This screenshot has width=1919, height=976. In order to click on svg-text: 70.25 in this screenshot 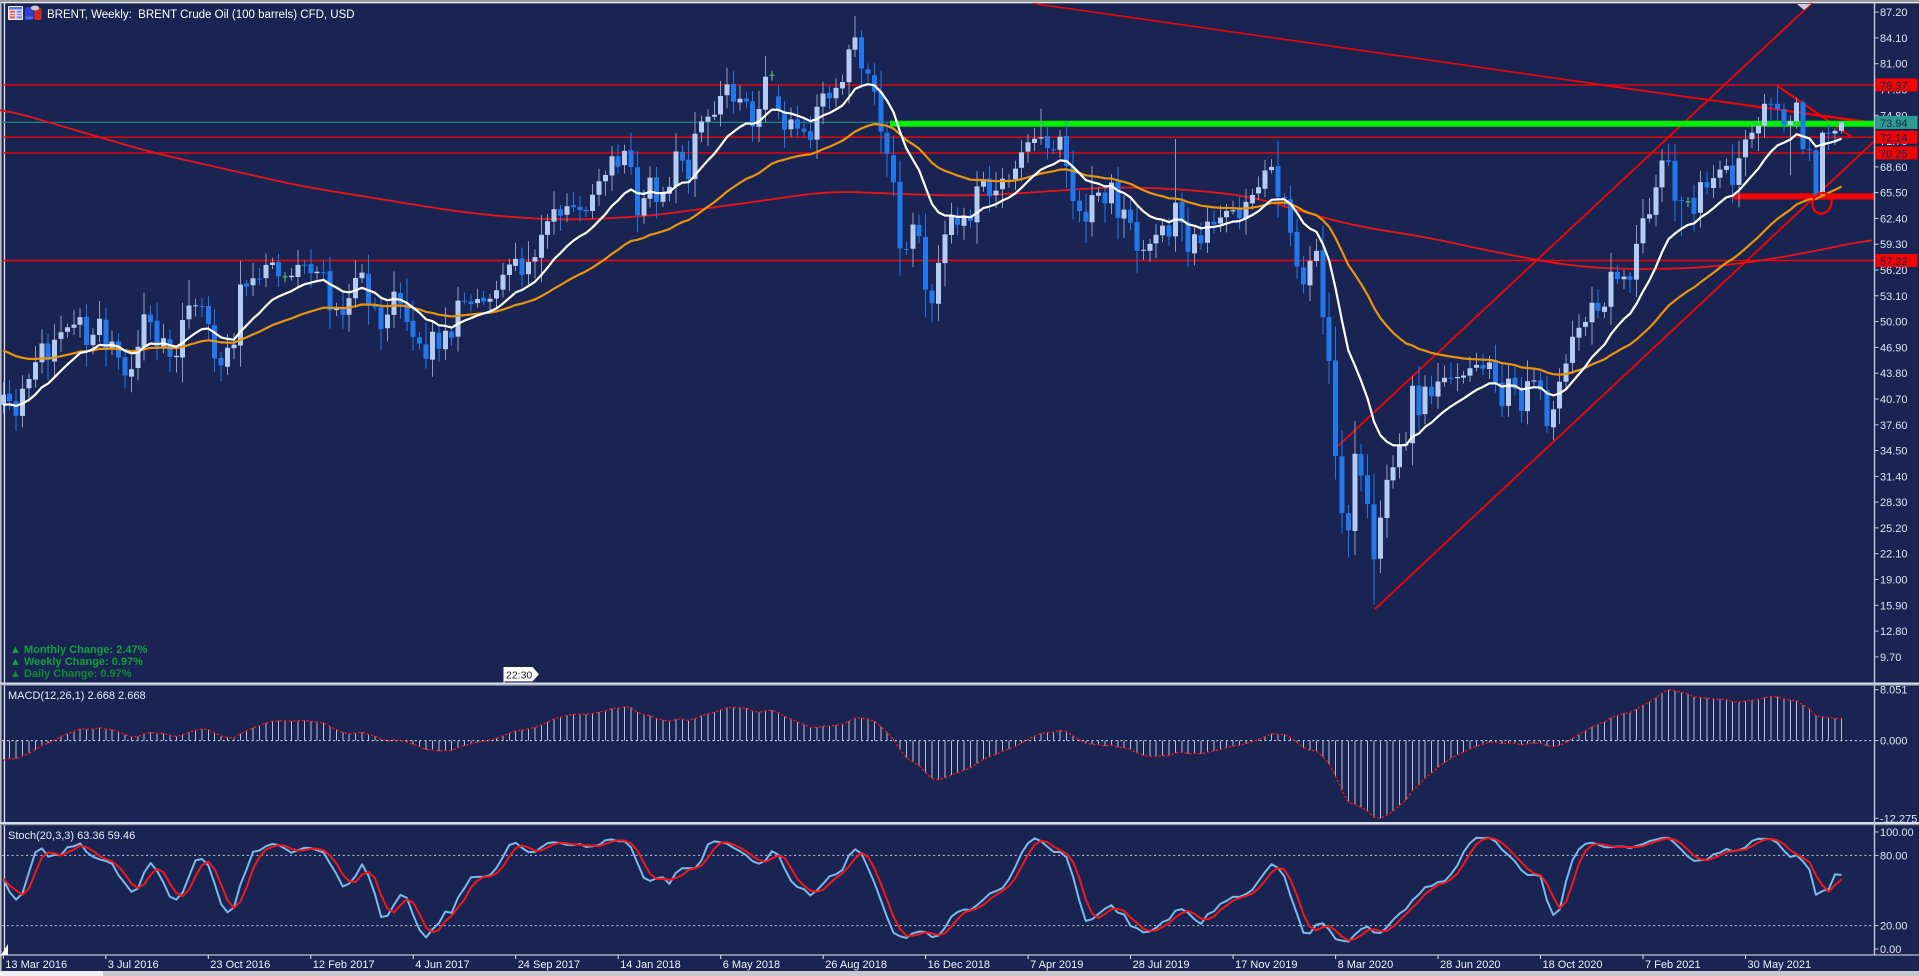, I will do `click(1894, 154)`.